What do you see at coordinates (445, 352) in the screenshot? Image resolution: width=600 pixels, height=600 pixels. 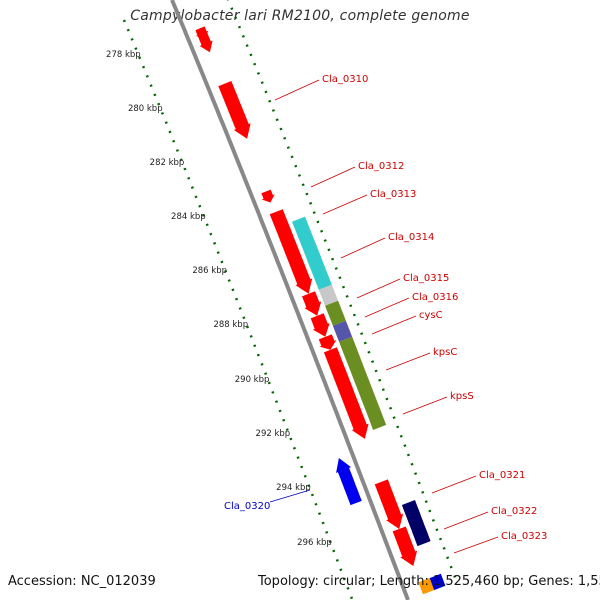 I see `feature-label: kpsC` at bounding box center [445, 352].